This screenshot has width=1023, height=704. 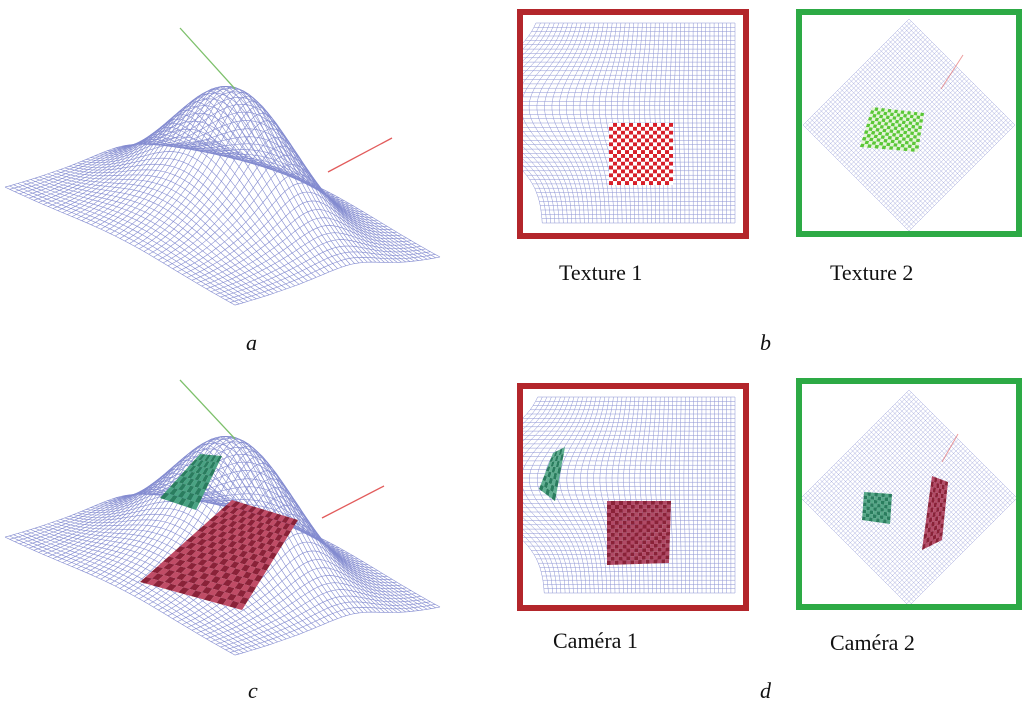 I want to click on green-patch-camera2, so click(x=877, y=508).